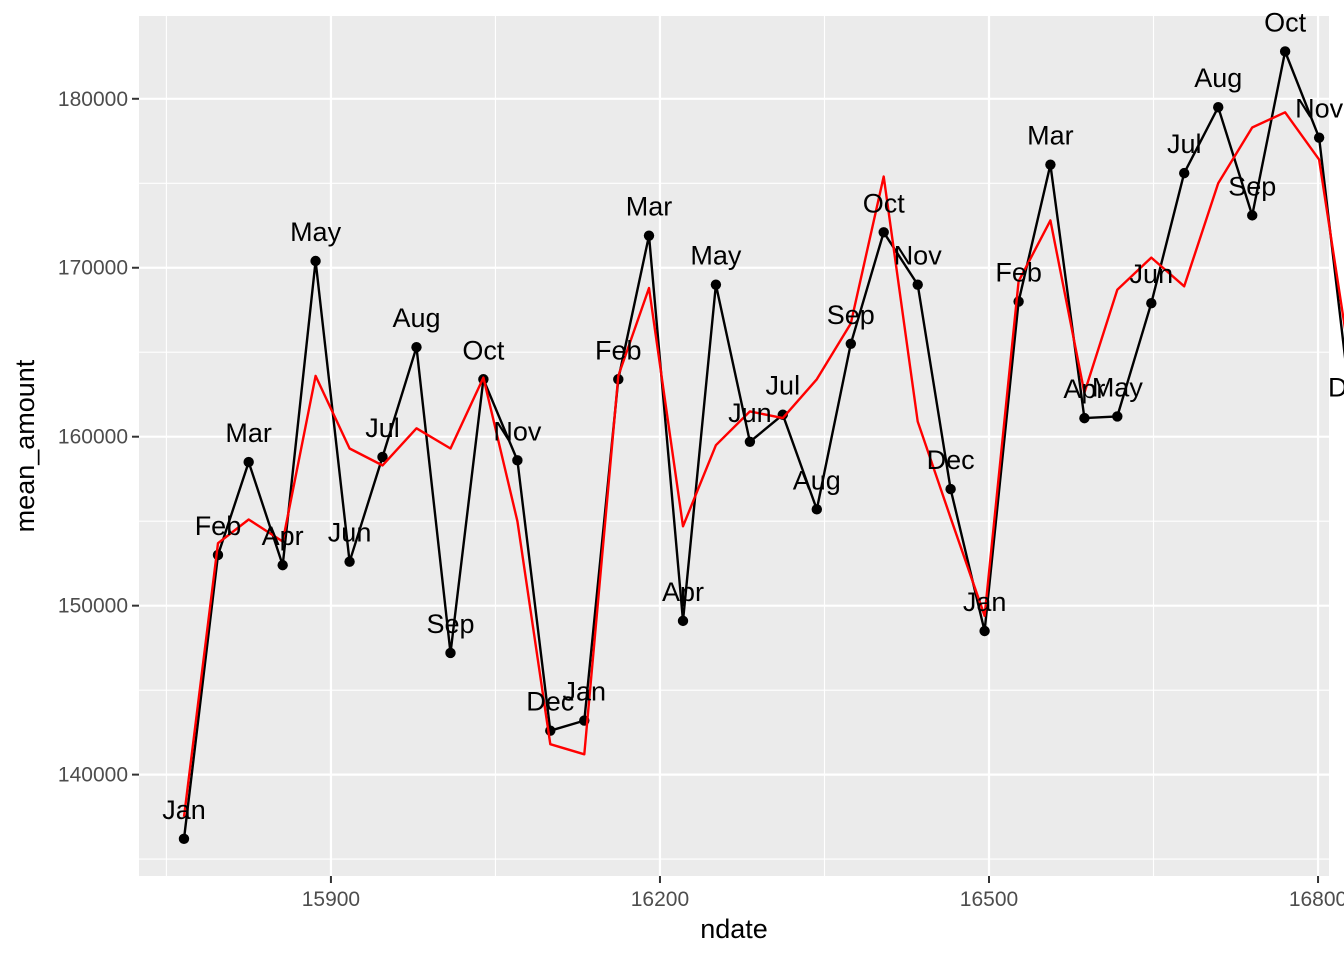 The image size is (1344, 960). What do you see at coordinates (25, 445) in the screenshot?
I see `y-axis-title: mean_amount` at bounding box center [25, 445].